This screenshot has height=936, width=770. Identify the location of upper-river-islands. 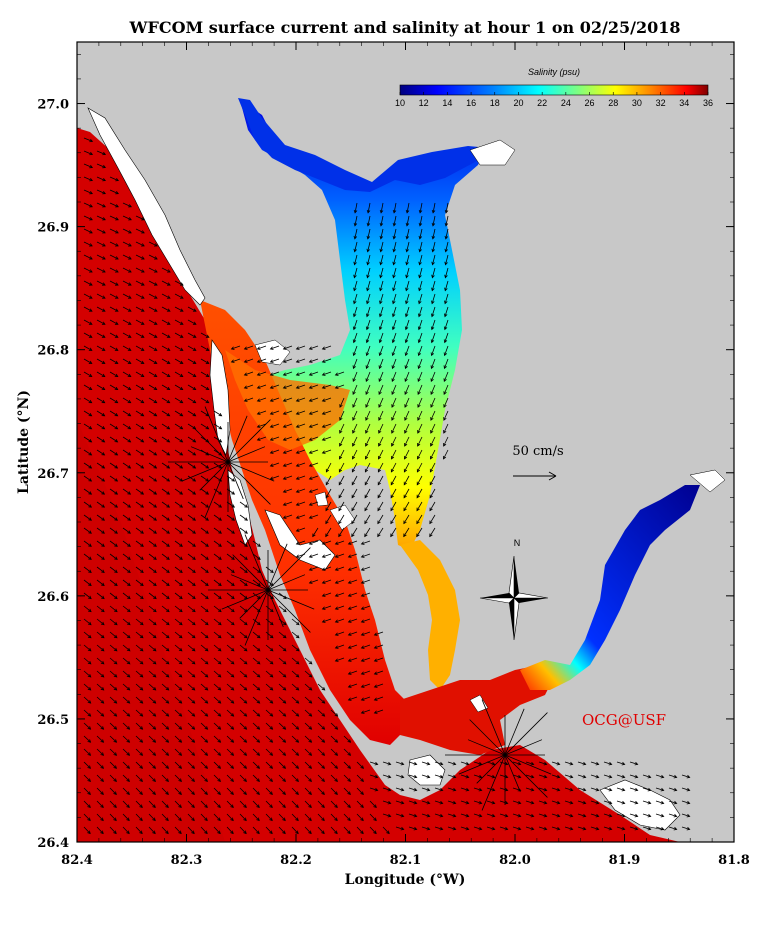
(597, 316).